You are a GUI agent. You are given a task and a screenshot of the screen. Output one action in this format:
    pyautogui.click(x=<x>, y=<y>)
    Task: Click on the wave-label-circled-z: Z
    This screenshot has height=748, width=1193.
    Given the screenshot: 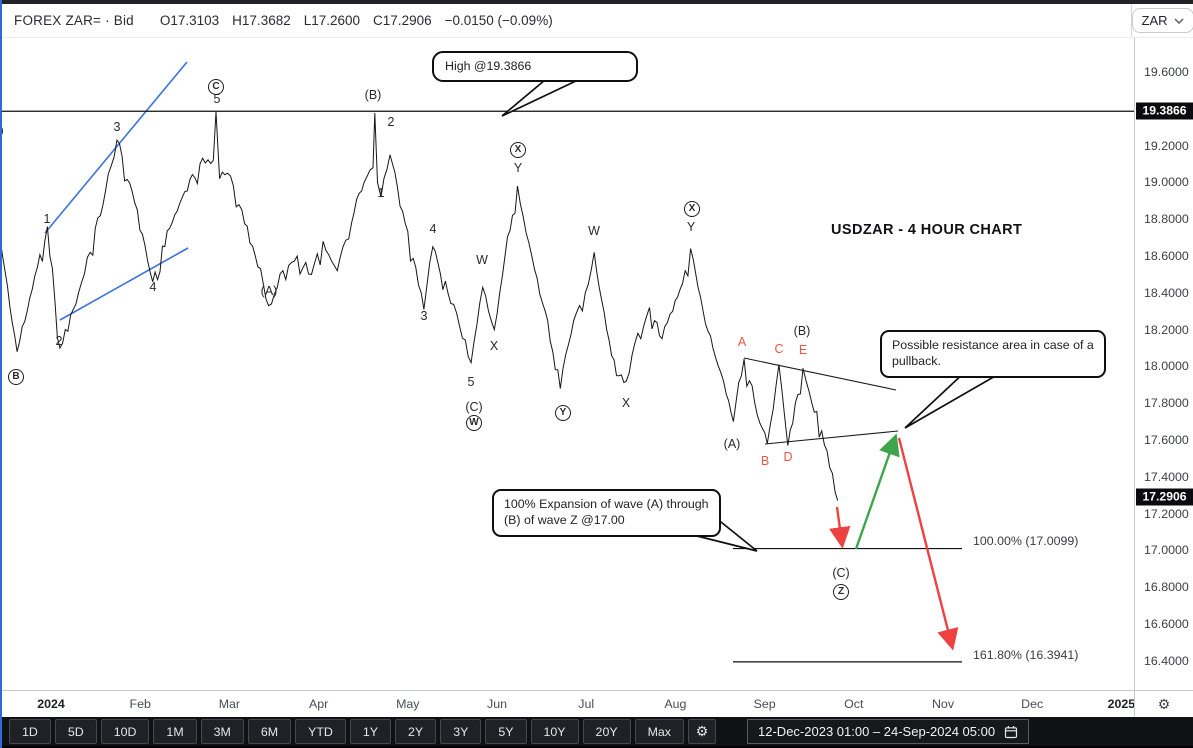 What is the action you would take?
    pyautogui.click(x=841, y=592)
    